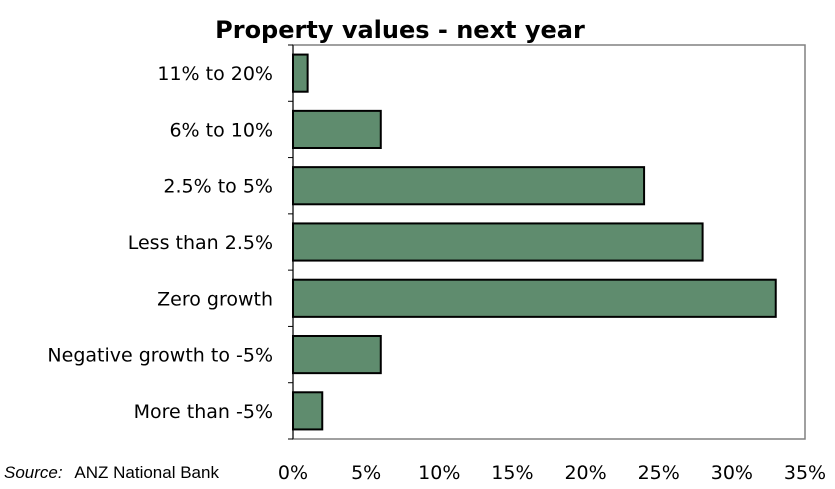 The width and height of the screenshot is (835, 489). Describe the element at coordinates (805, 473) in the screenshot. I see `x-tick-label: 35%` at that location.